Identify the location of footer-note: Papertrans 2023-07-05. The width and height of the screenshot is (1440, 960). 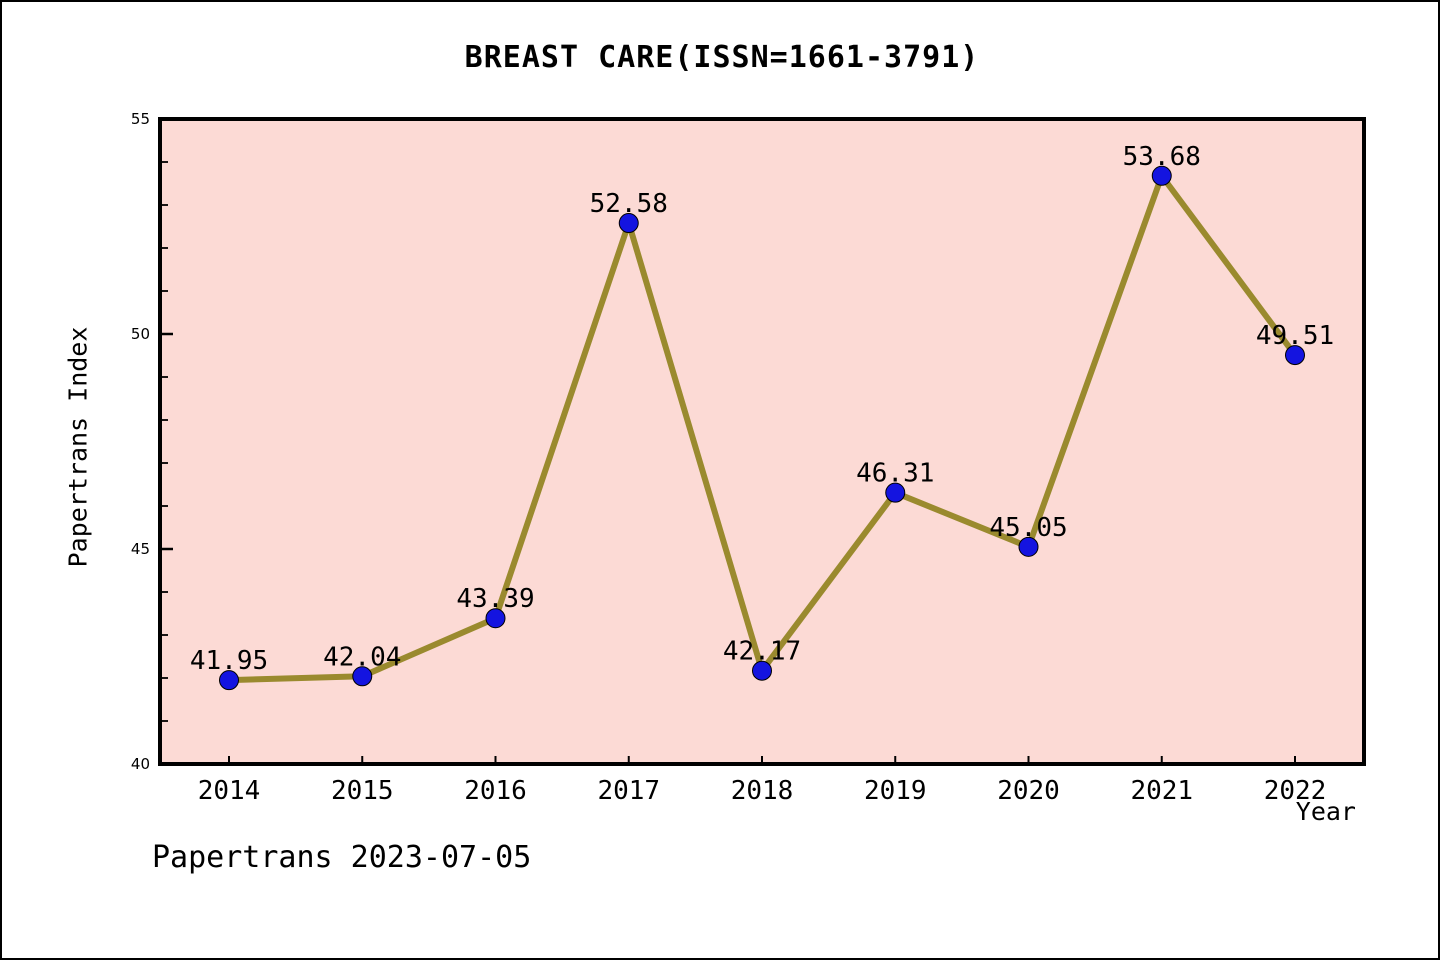
(342, 857).